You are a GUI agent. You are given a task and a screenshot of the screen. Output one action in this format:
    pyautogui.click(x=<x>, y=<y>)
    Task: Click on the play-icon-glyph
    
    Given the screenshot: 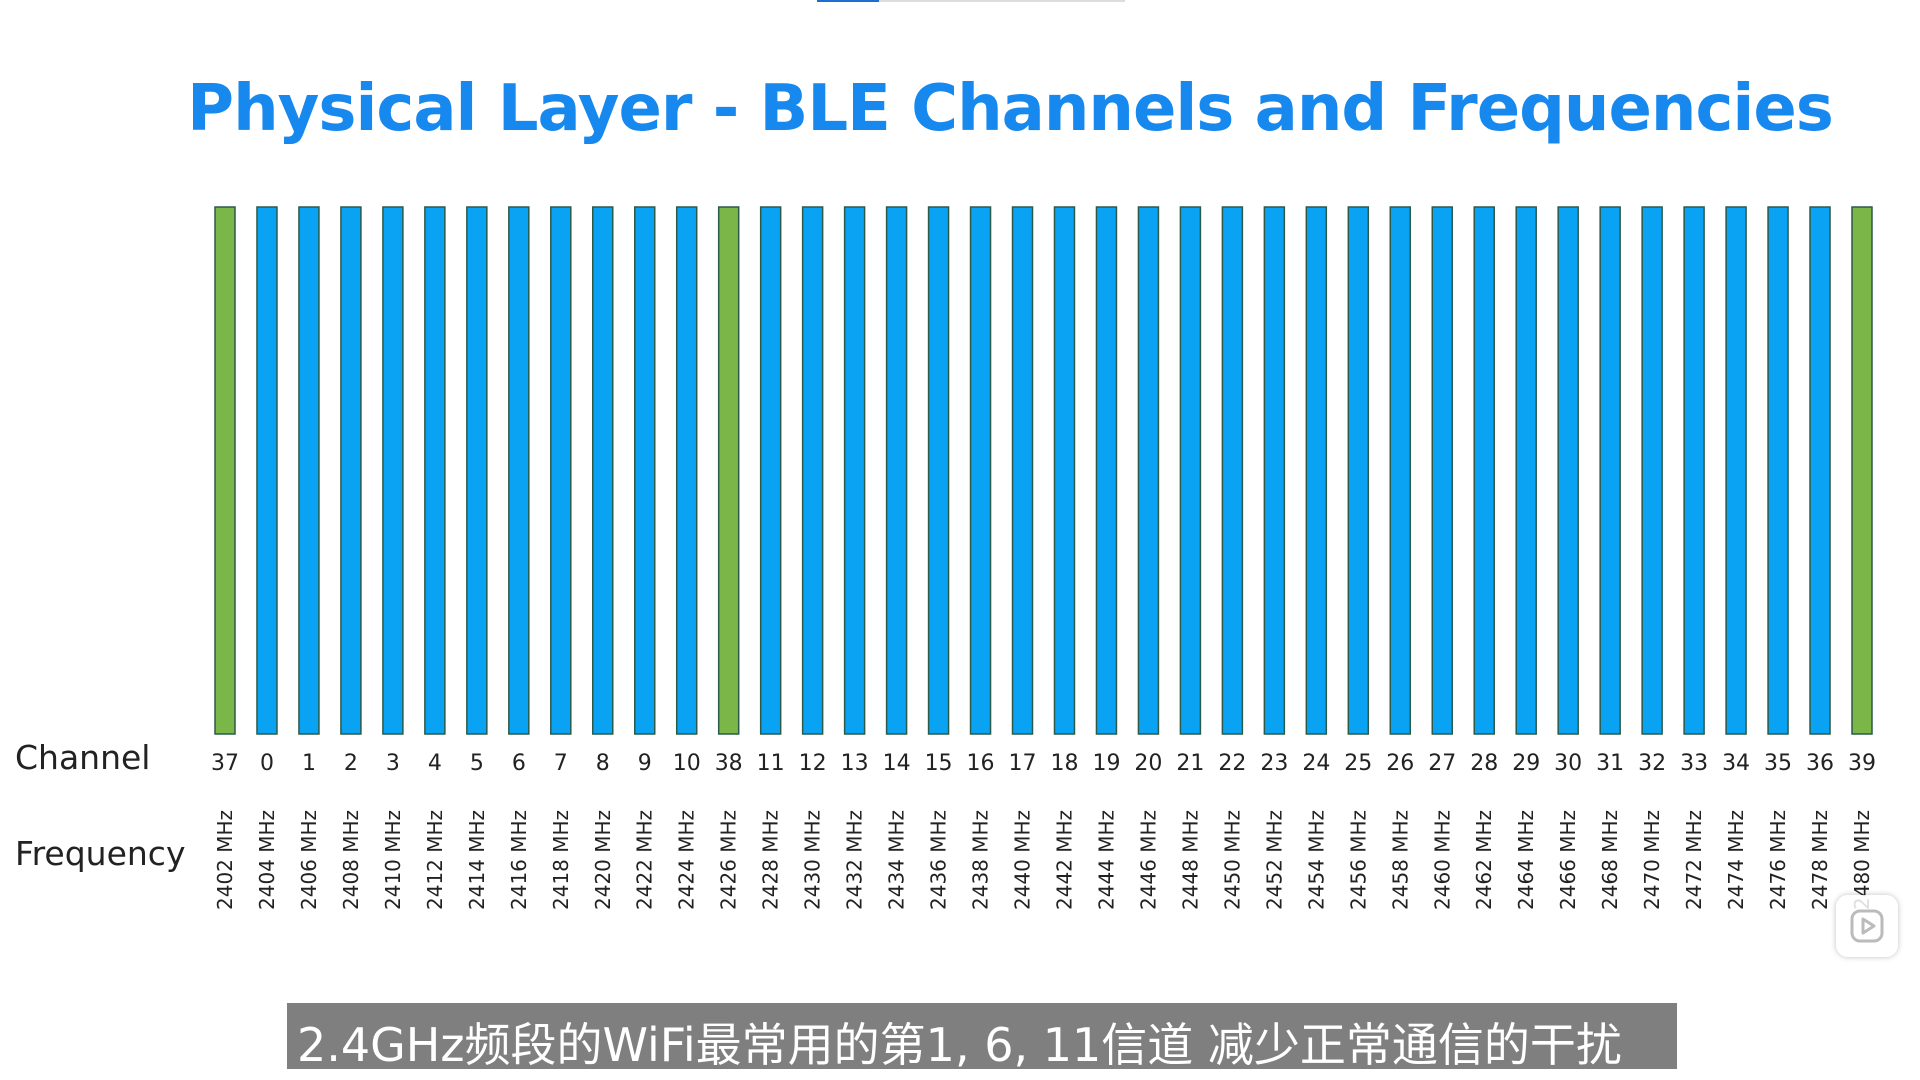 What is the action you would take?
    pyautogui.click(x=1867, y=926)
    